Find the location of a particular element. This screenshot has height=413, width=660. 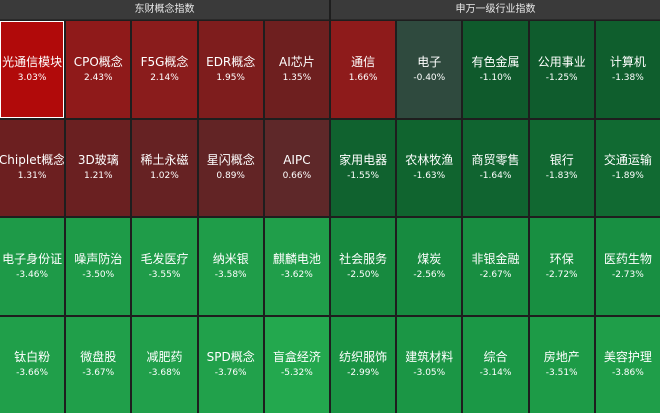

concept-tile: 麒麟电池 -3.62% is located at coordinates (296, 266).